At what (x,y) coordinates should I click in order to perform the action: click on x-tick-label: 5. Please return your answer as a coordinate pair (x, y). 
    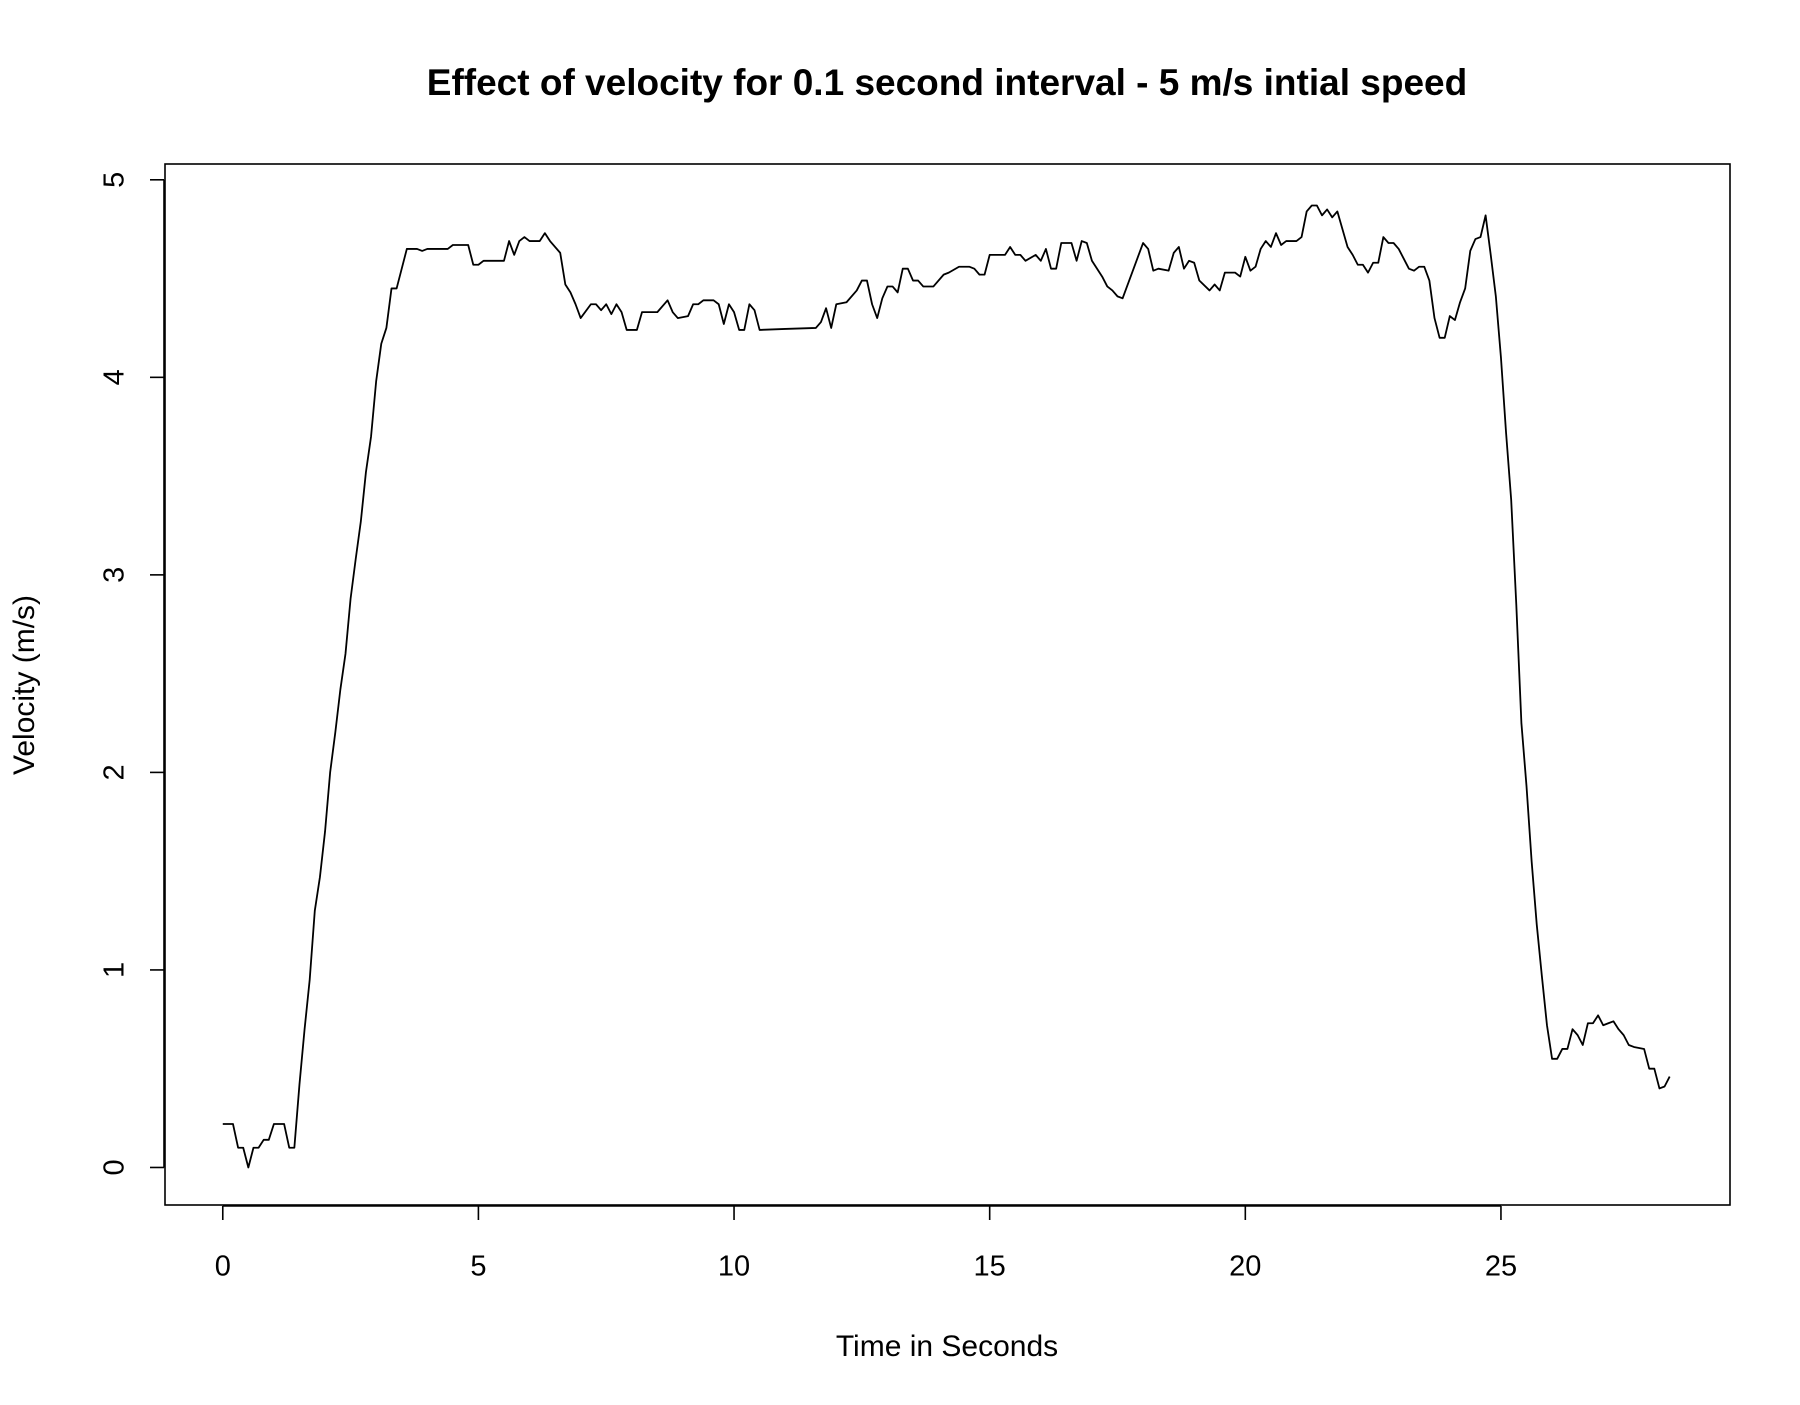
    Looking at the image, I should click on (478, 1267).